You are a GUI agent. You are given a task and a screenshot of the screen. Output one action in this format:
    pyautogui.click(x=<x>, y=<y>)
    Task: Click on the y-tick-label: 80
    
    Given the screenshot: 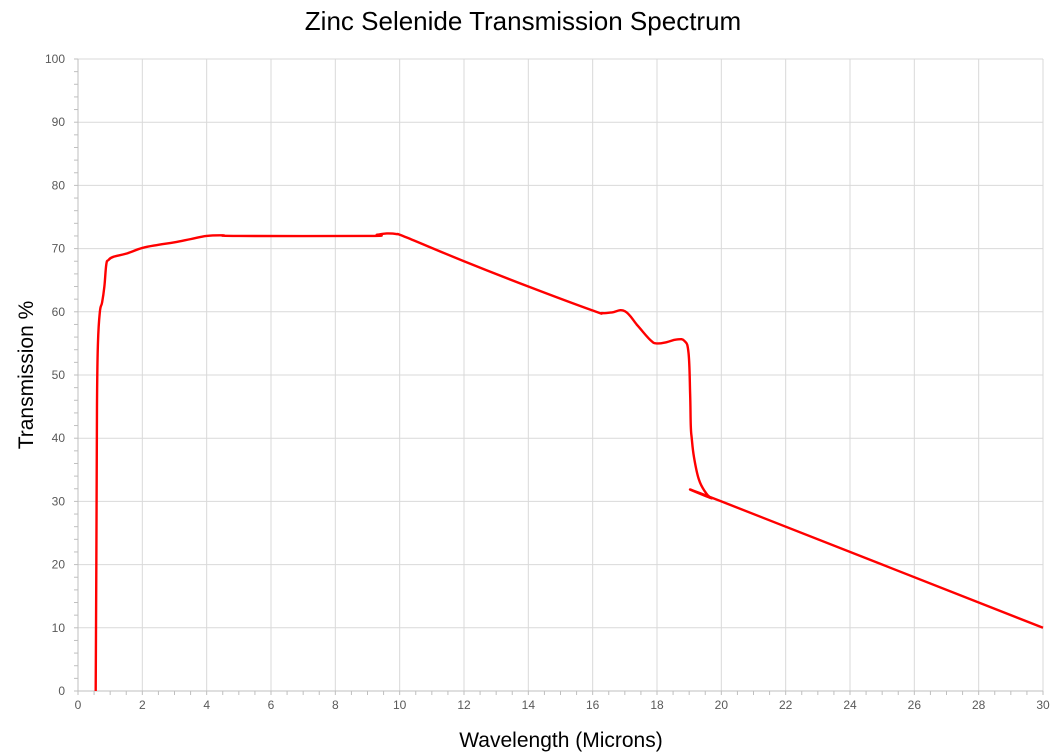 What is the action you would take?
    pyautogui.click(x=59, y=185)
    